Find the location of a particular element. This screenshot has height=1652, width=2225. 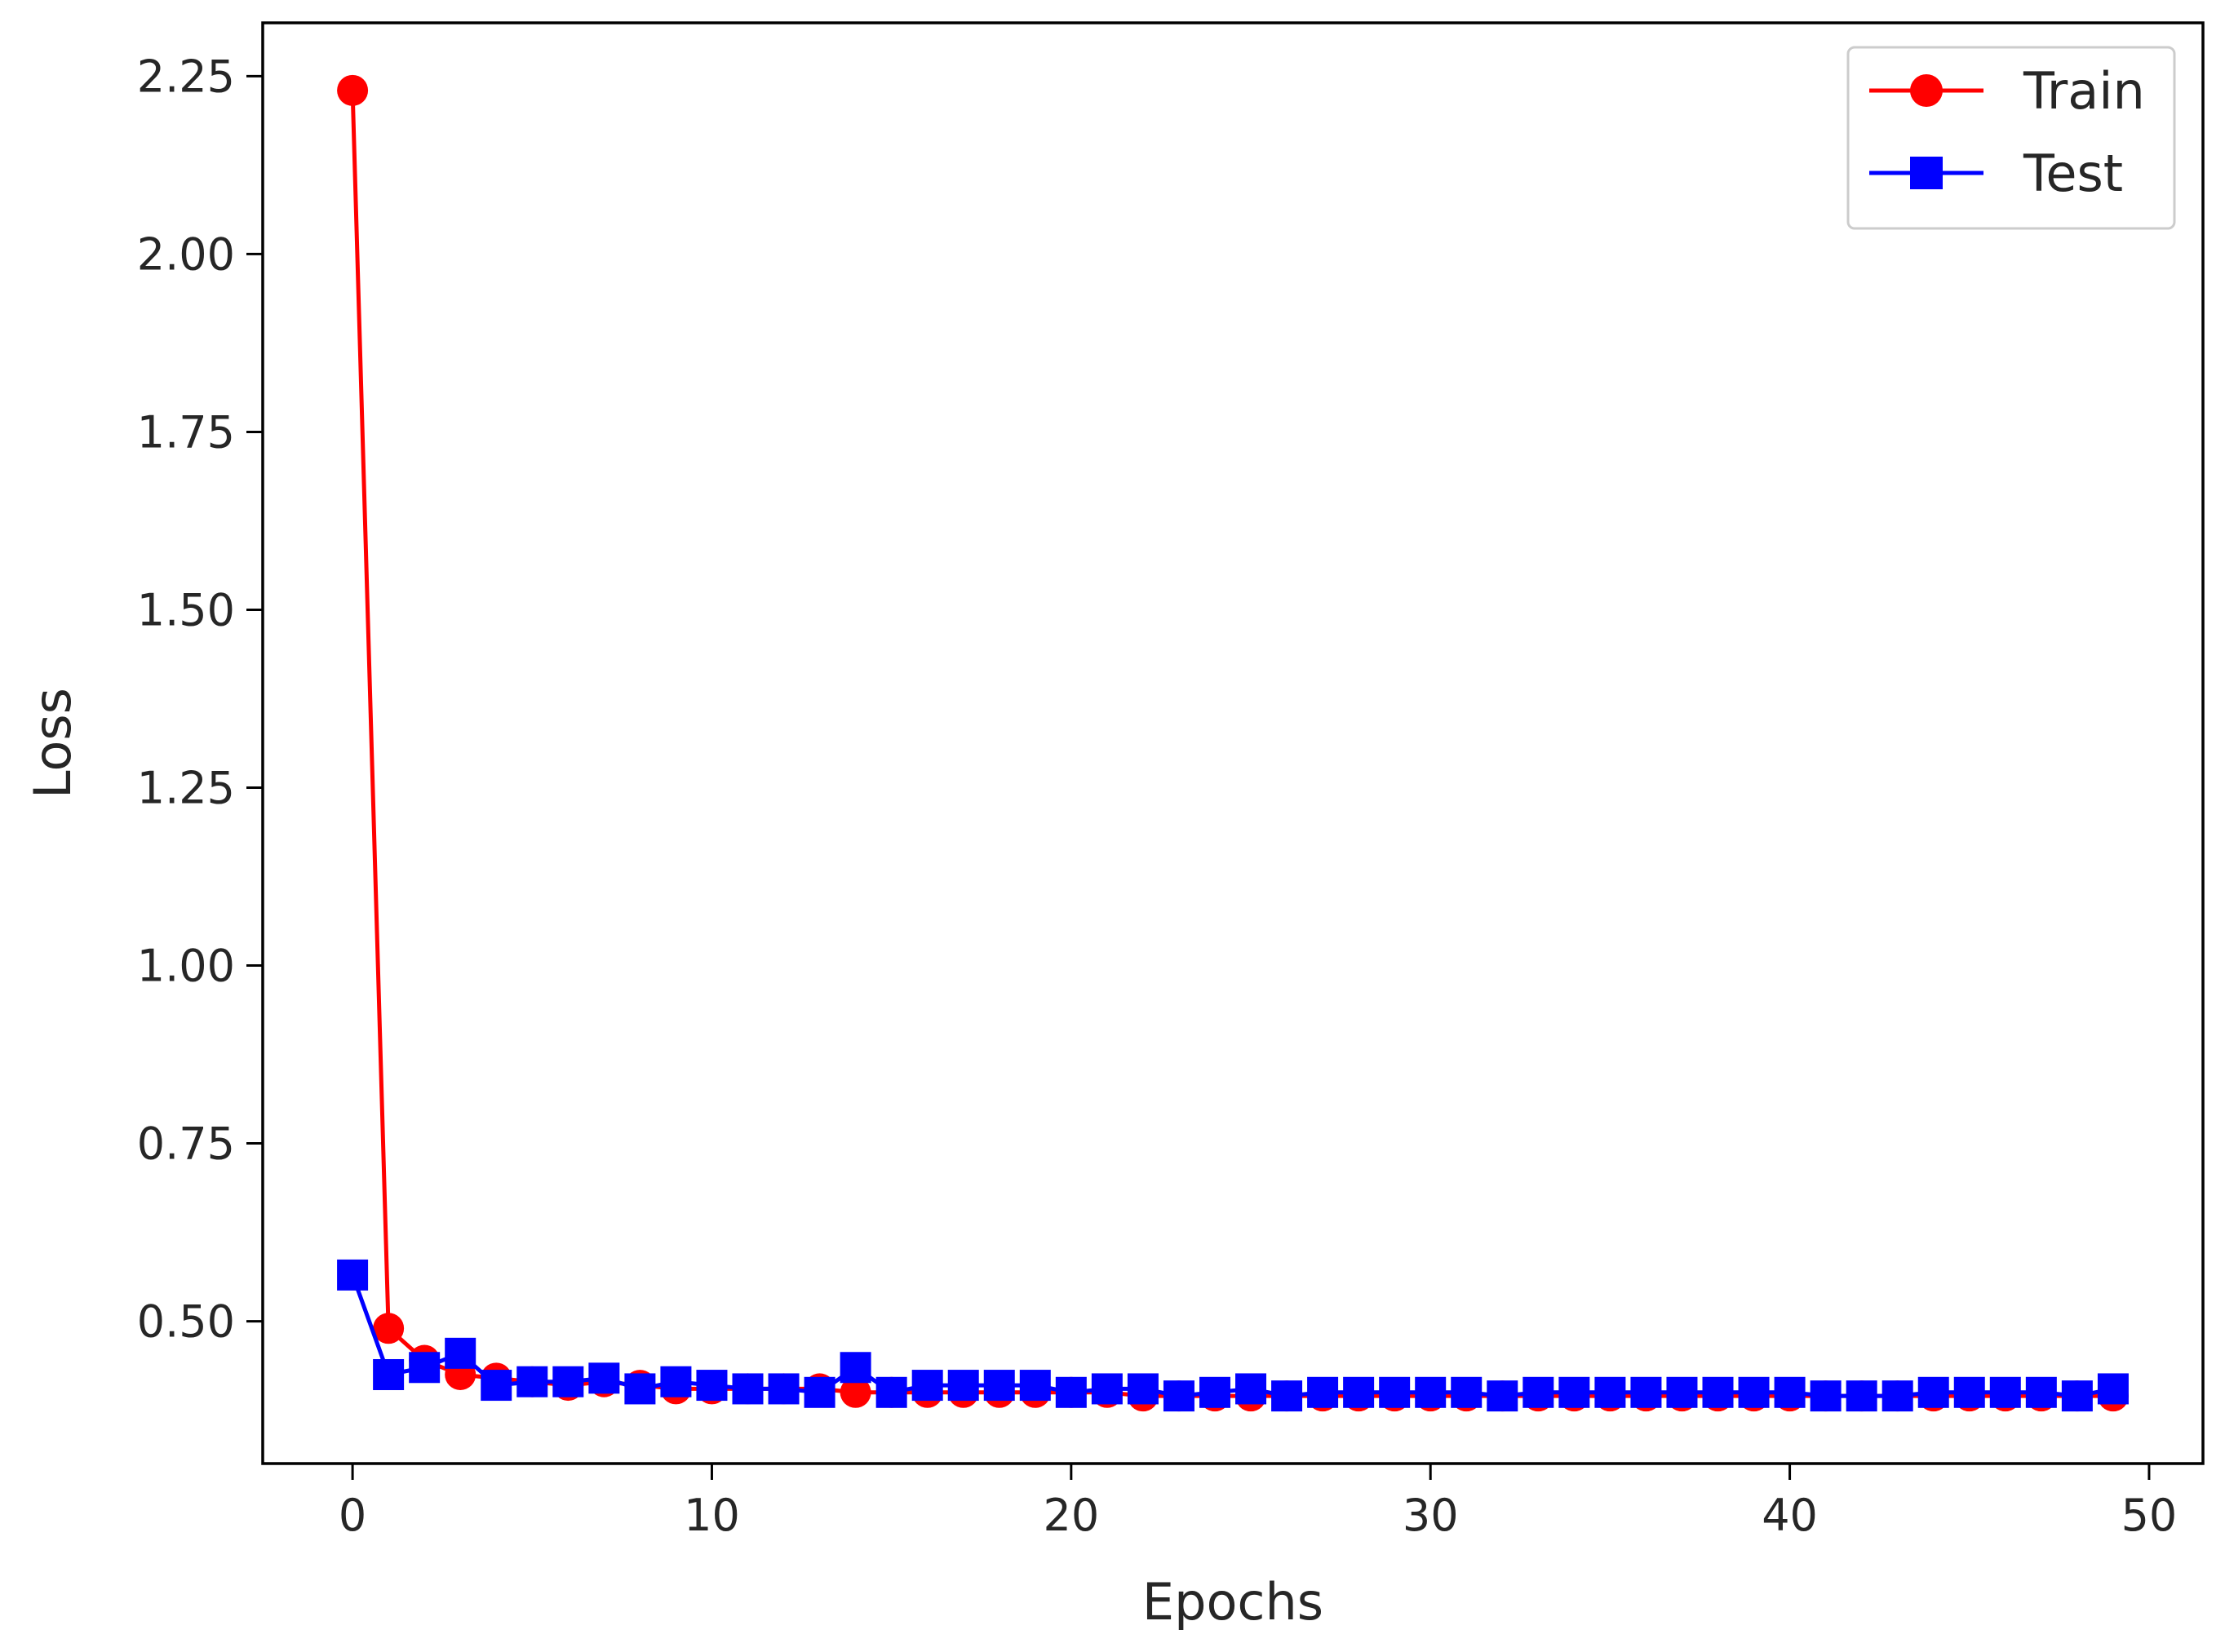

y-axis-label: Loss is located at coordinates (53, 743).